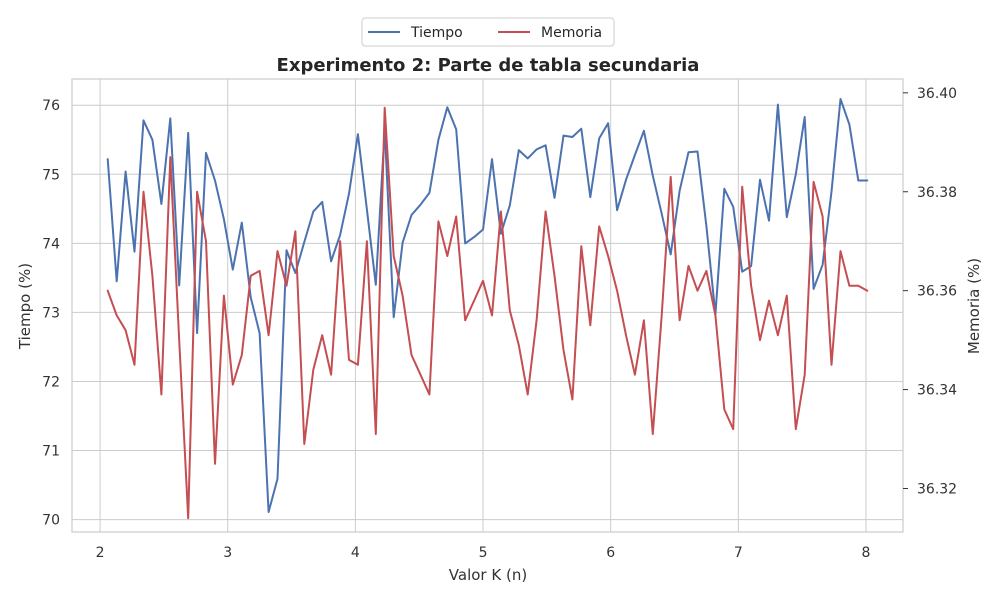  I want to click on x-tick-labels: 2 3 4 5 6 7 8, so click(483, 553).